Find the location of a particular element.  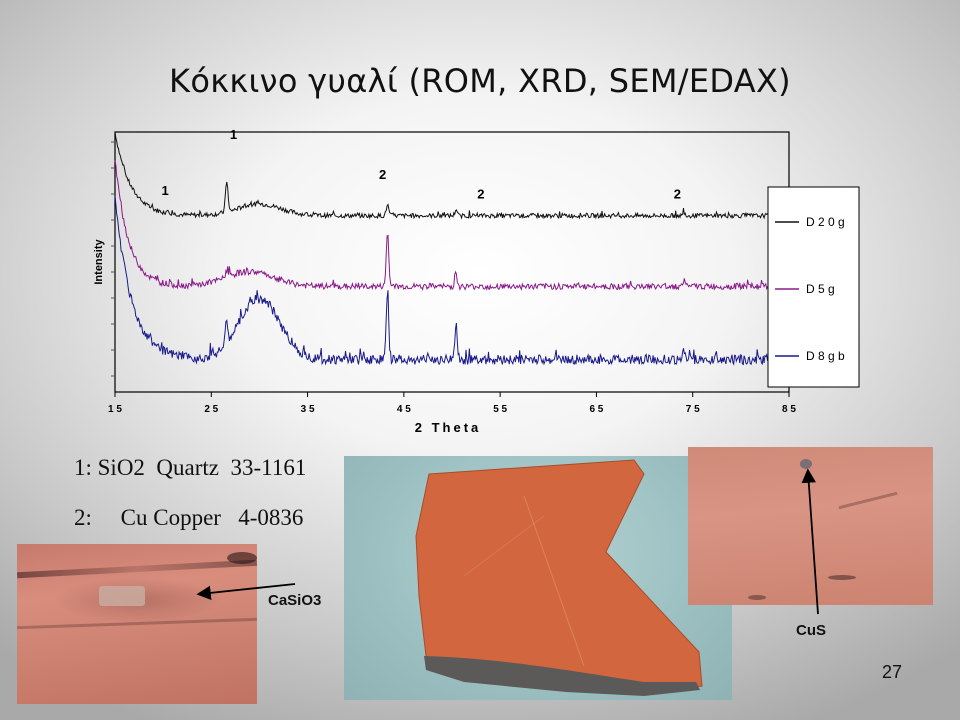

x-tick-label-6: 7 5 is located at coordinates (693, 409).